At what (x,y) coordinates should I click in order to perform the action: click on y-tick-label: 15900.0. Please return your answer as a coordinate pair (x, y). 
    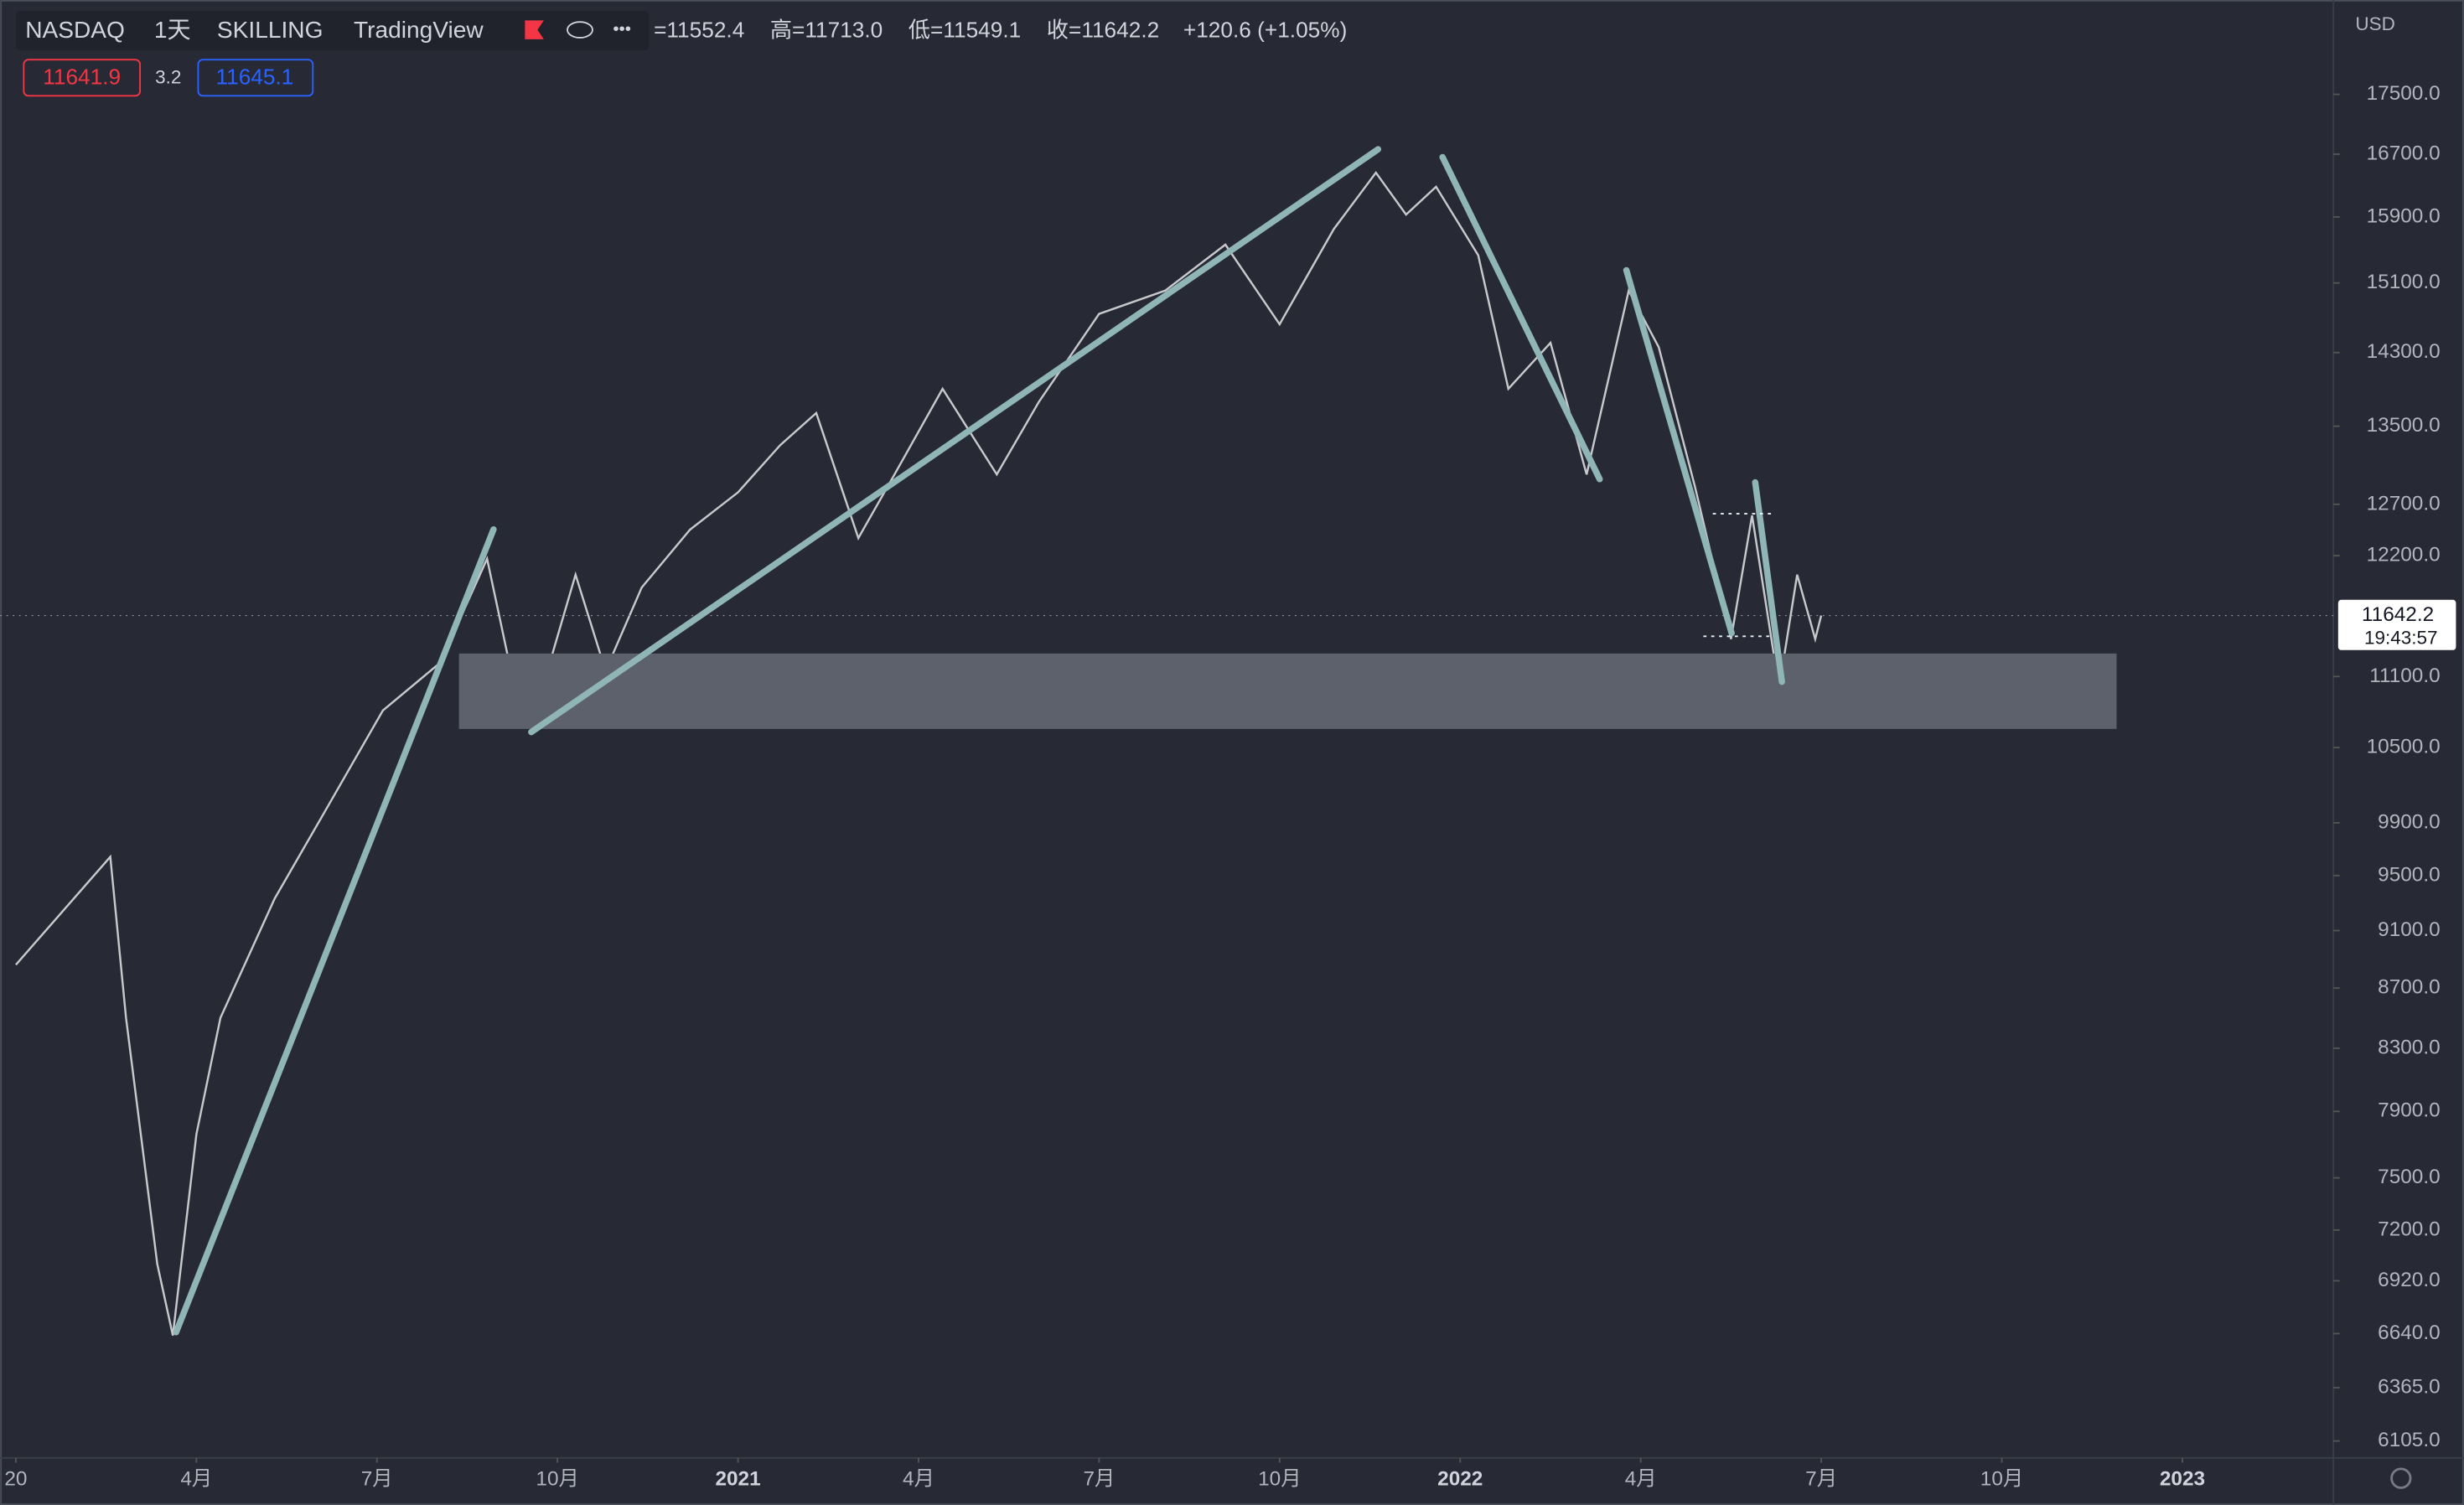
    Looking at the image, I should click on (2404, 215).